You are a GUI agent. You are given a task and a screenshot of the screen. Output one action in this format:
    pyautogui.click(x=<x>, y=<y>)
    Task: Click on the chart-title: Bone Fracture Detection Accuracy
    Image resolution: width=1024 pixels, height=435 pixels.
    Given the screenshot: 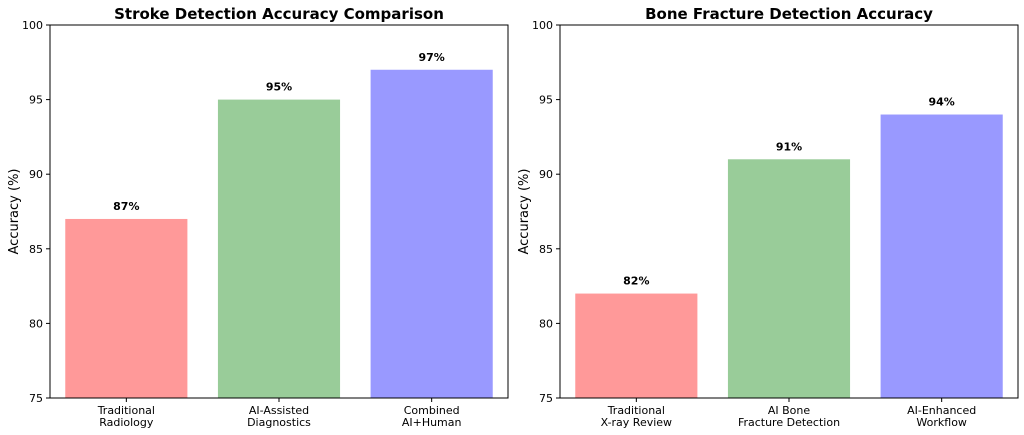 What is the action you would take?
    pyautogui.click(x=789, y=14)
    